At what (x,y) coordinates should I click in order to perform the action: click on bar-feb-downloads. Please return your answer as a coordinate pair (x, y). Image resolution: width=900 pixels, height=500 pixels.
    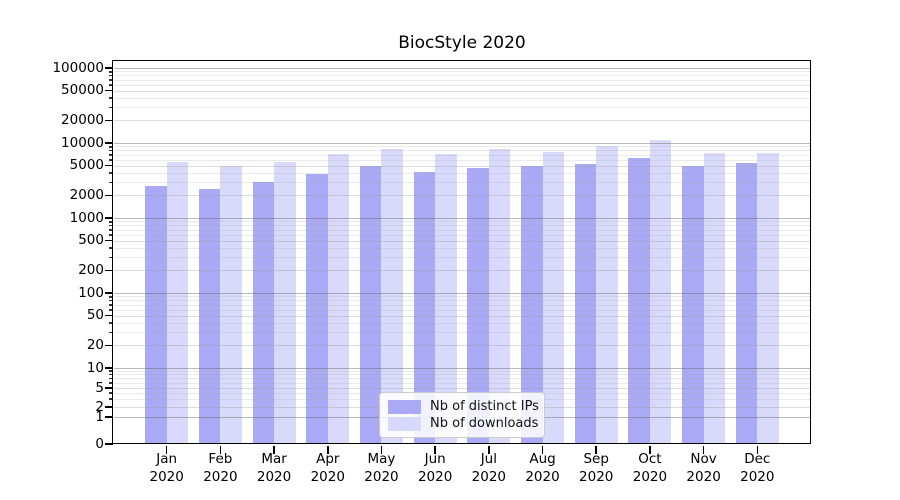
    Looking at the image, I should click on (231, 304).